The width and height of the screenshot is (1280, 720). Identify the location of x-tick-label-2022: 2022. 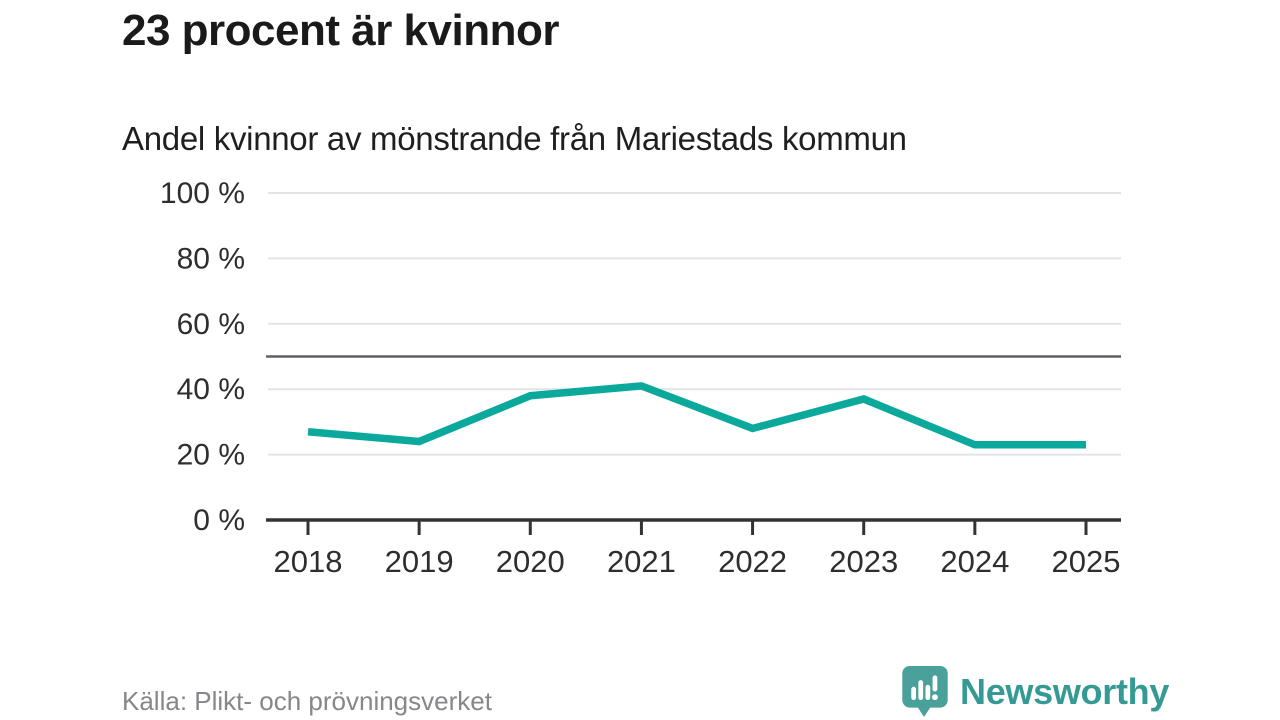
(752, 561).